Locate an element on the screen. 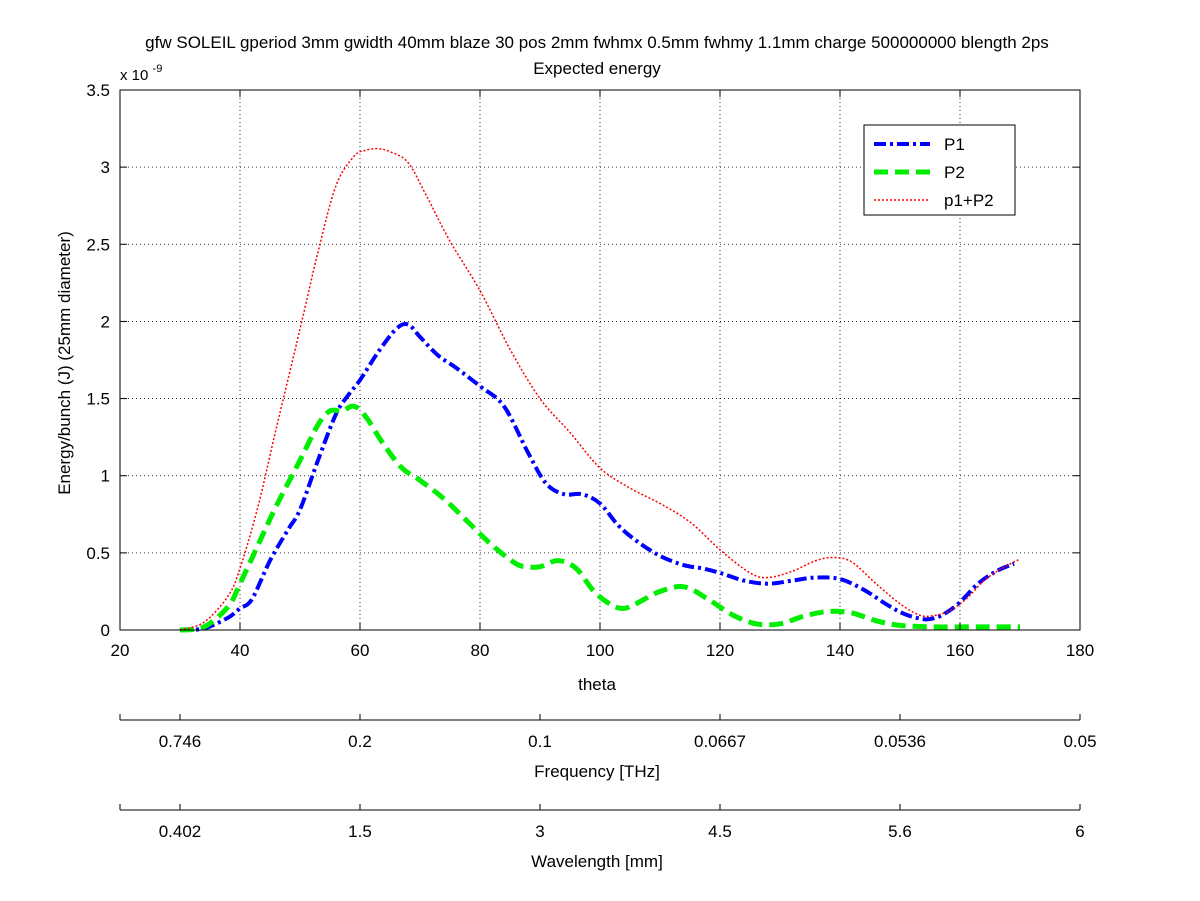 This screenshot has width=1200, height=901. secondary-axis-label: Frequency [THz] is located at coordinates (597, 771).